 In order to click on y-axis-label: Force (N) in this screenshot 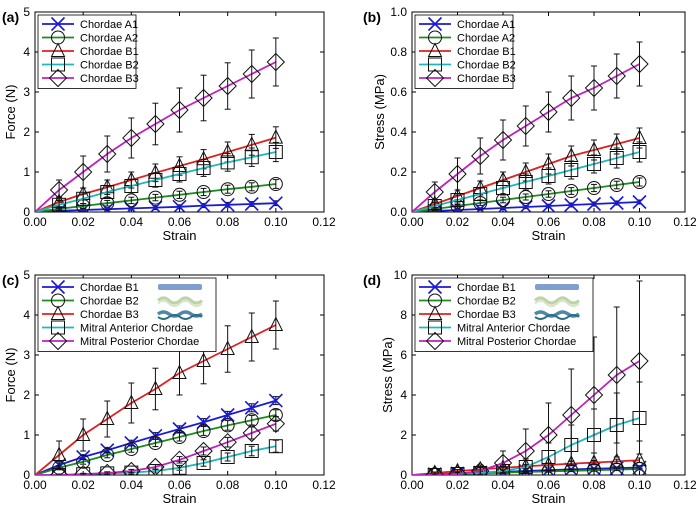, I will do `click(10, 112)`.